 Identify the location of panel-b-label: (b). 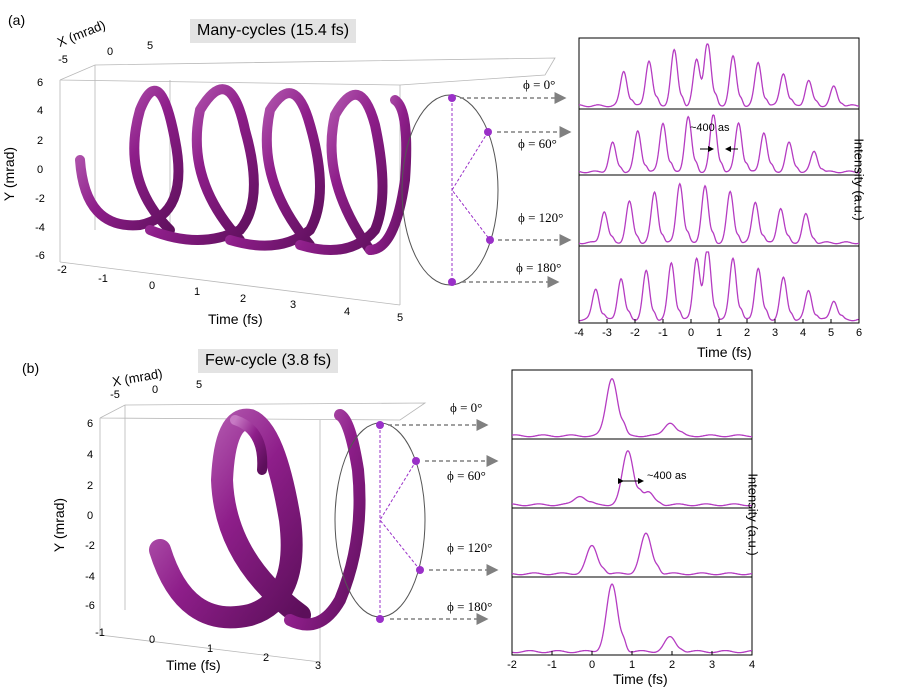
(31, 368).